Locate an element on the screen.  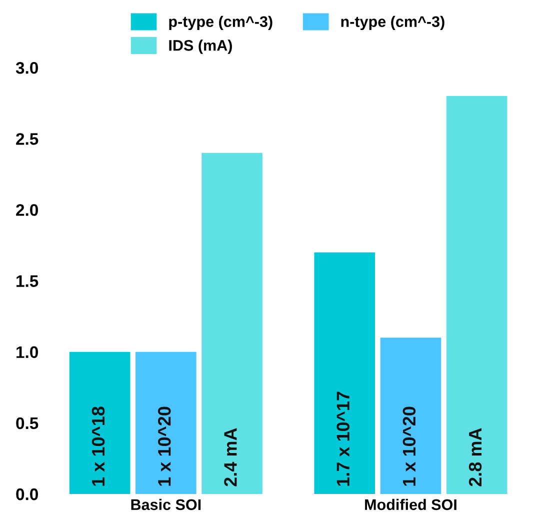
y-tick-label: 0.0 is located at coordinates (27, 494).